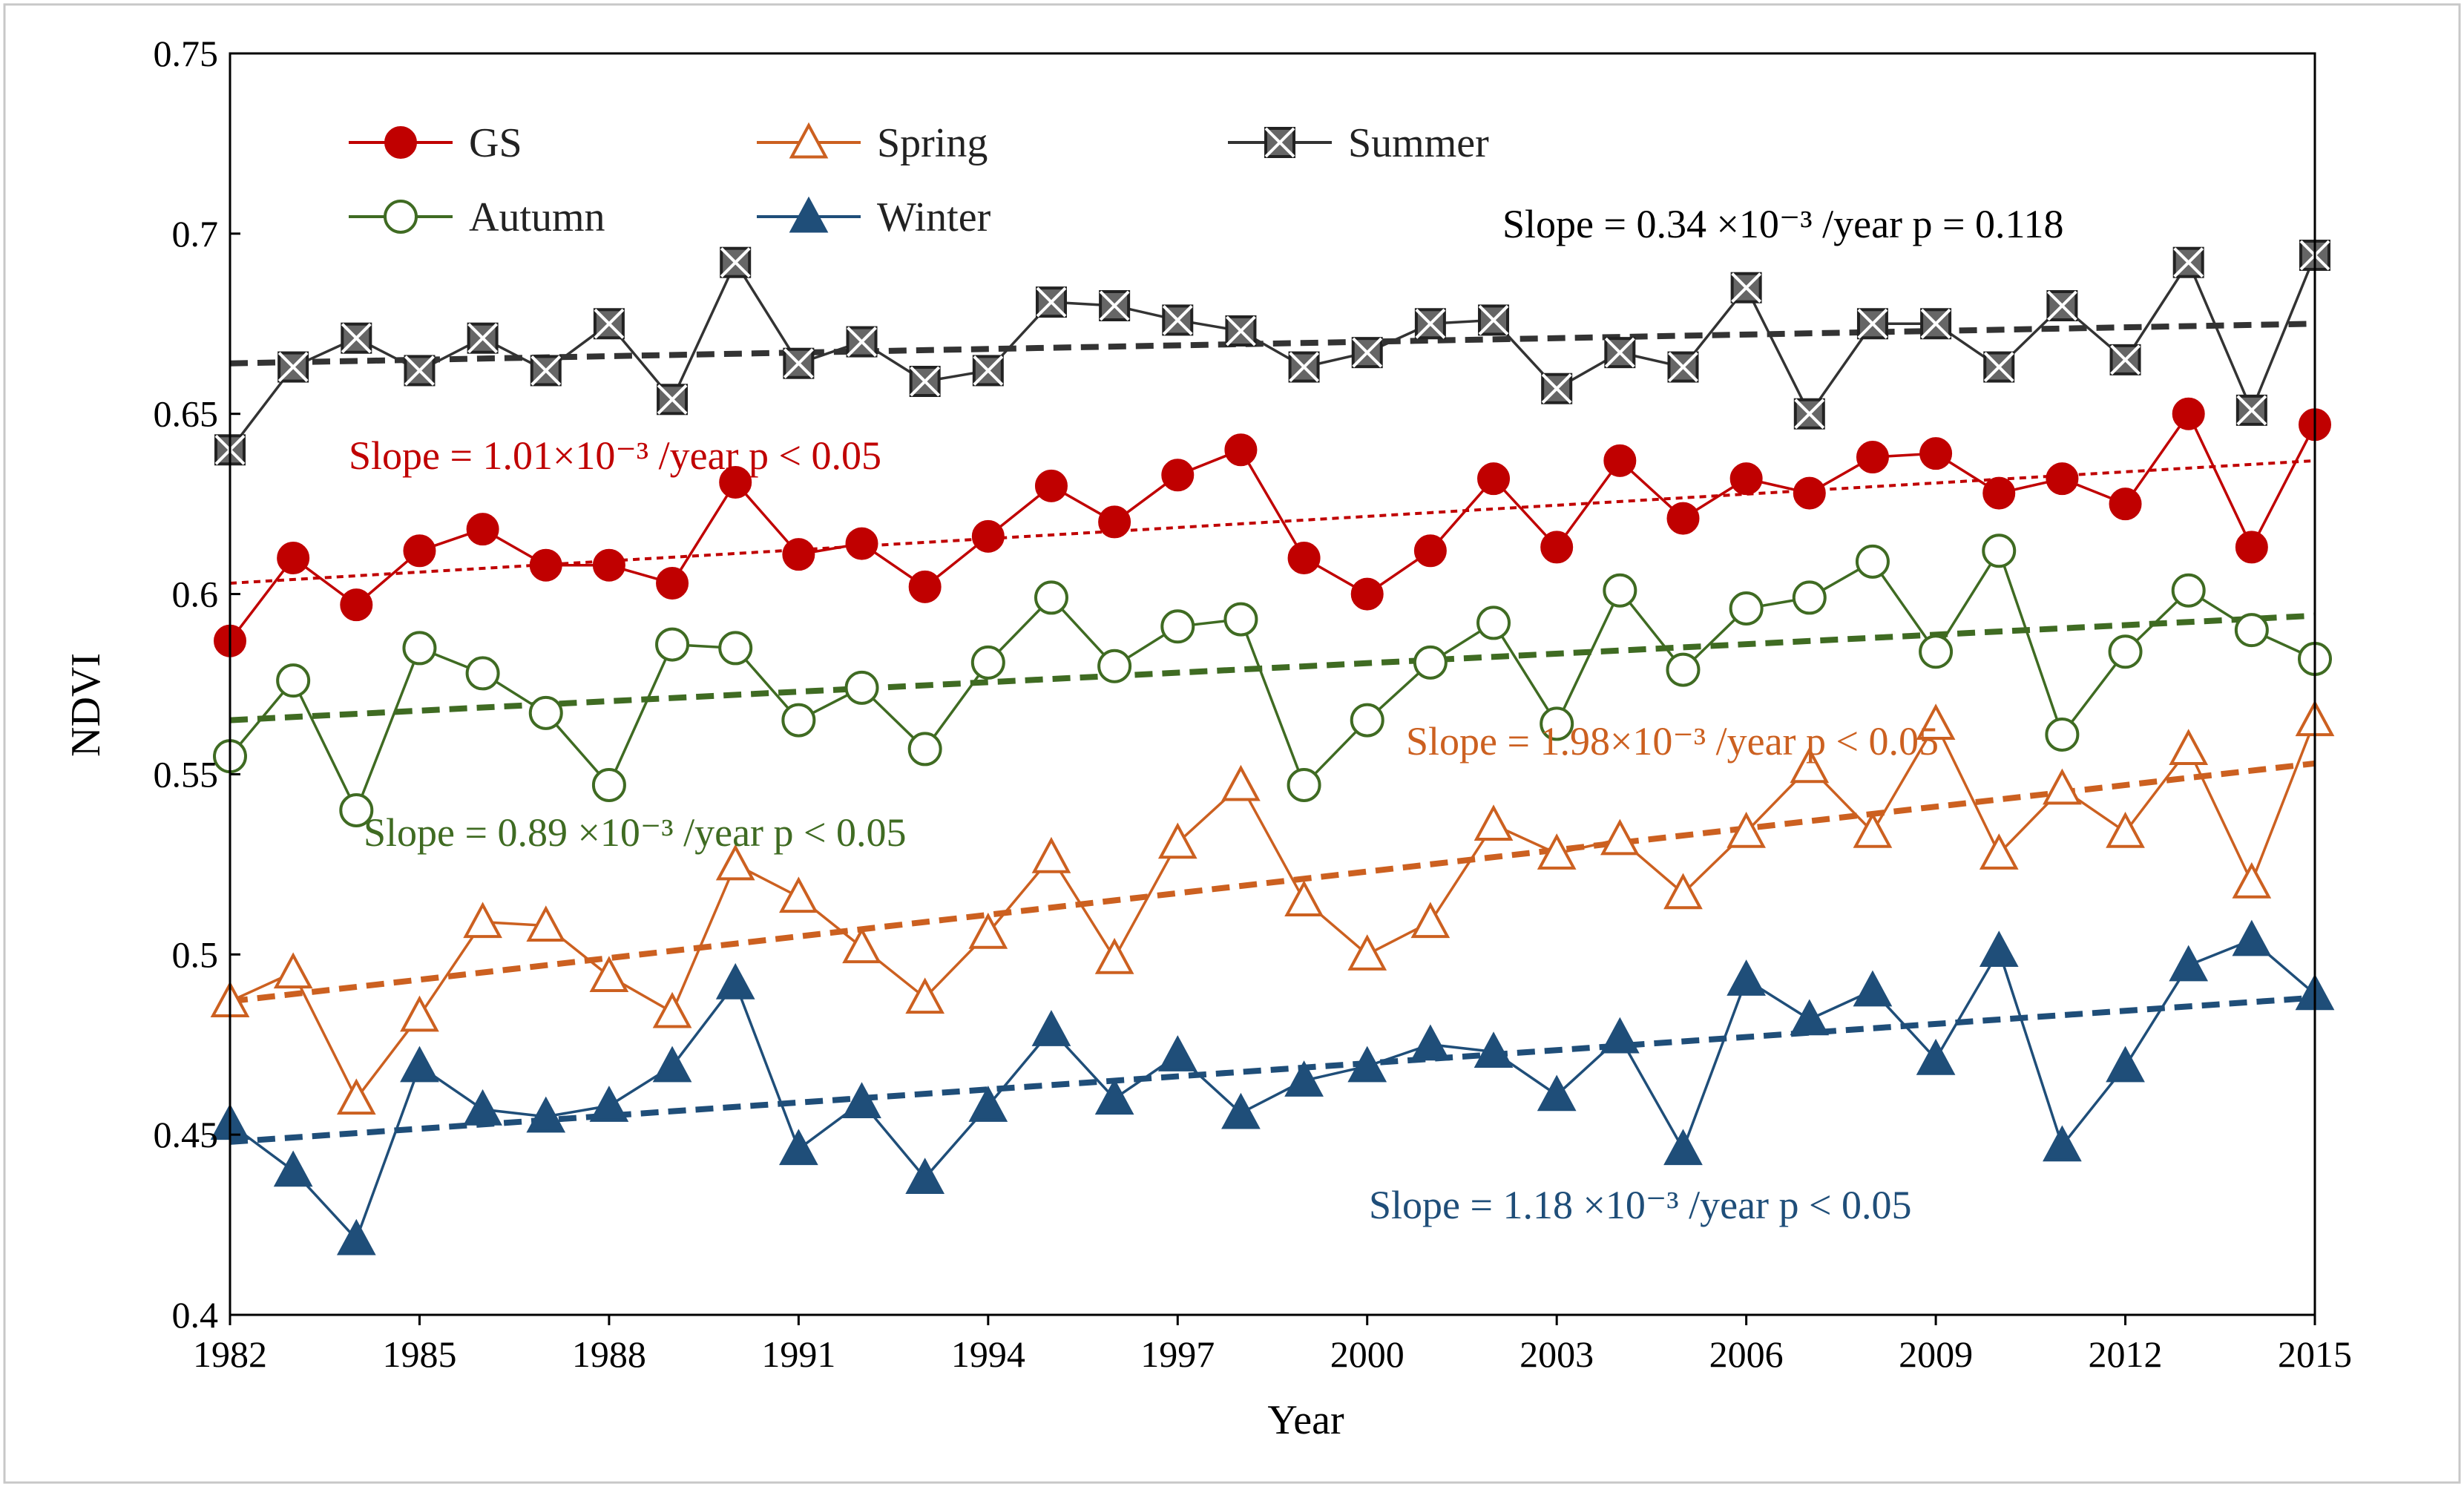 The height and width of the screenshot is (1487, 2464). Describe the element at coordinates (195, 1315) in the screenshot. I see `y-tick-label: 0.4` at that location.